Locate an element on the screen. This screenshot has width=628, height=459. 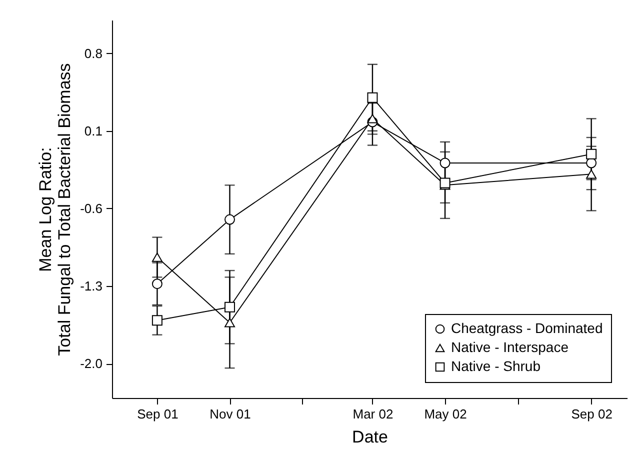
x-tick-label: Nov 01 is located at coordinates (230, 414).